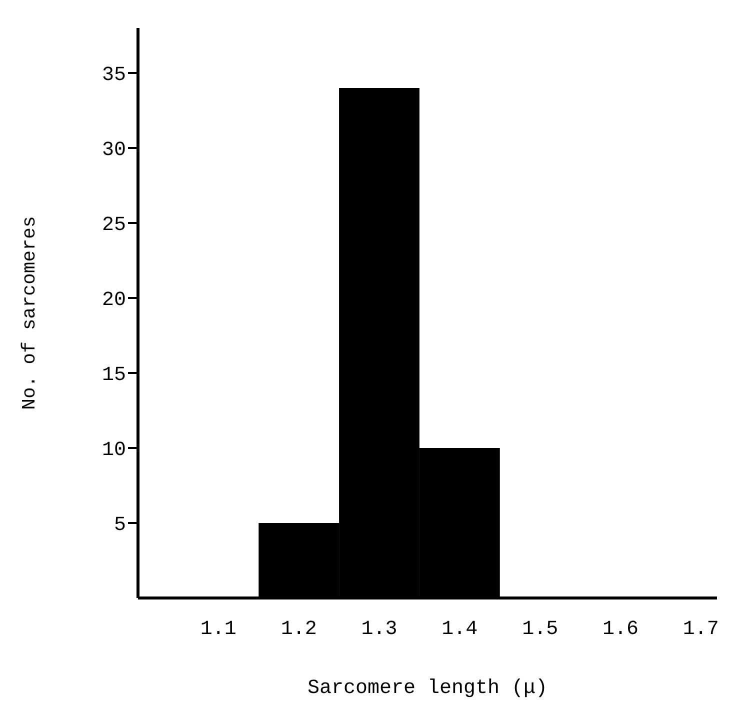  Describe the element at coordinates (29, 313) in the screenshot. I see `y-axis-title: No. of sarcomeres` at that location.